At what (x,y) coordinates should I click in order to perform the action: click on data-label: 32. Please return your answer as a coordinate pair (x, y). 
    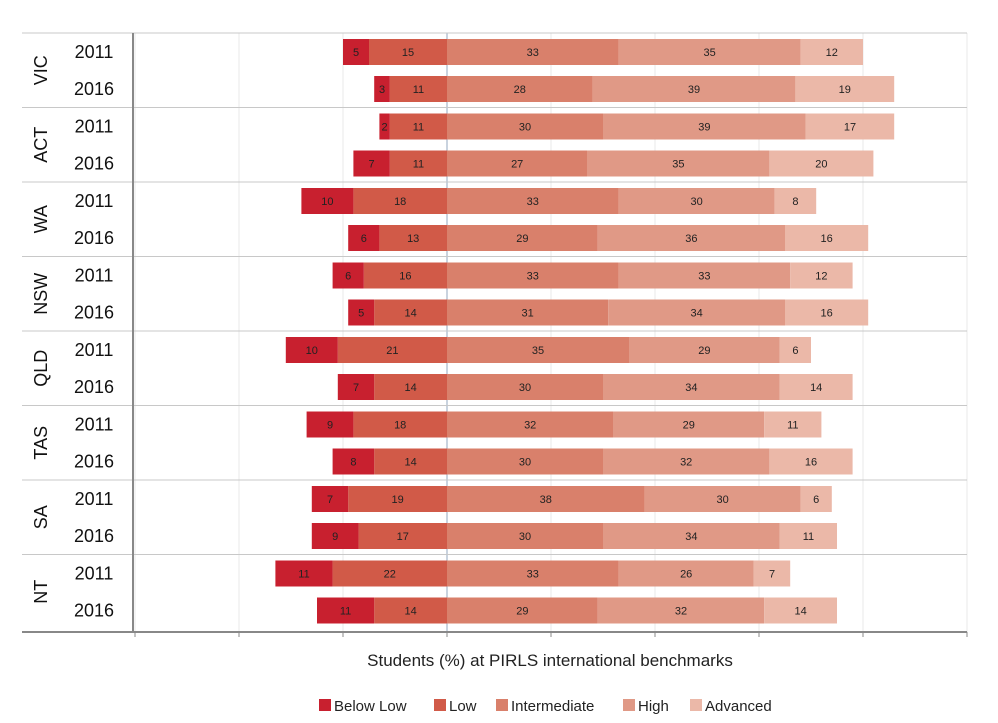
    Looking at the image, I should click on (530, 426).